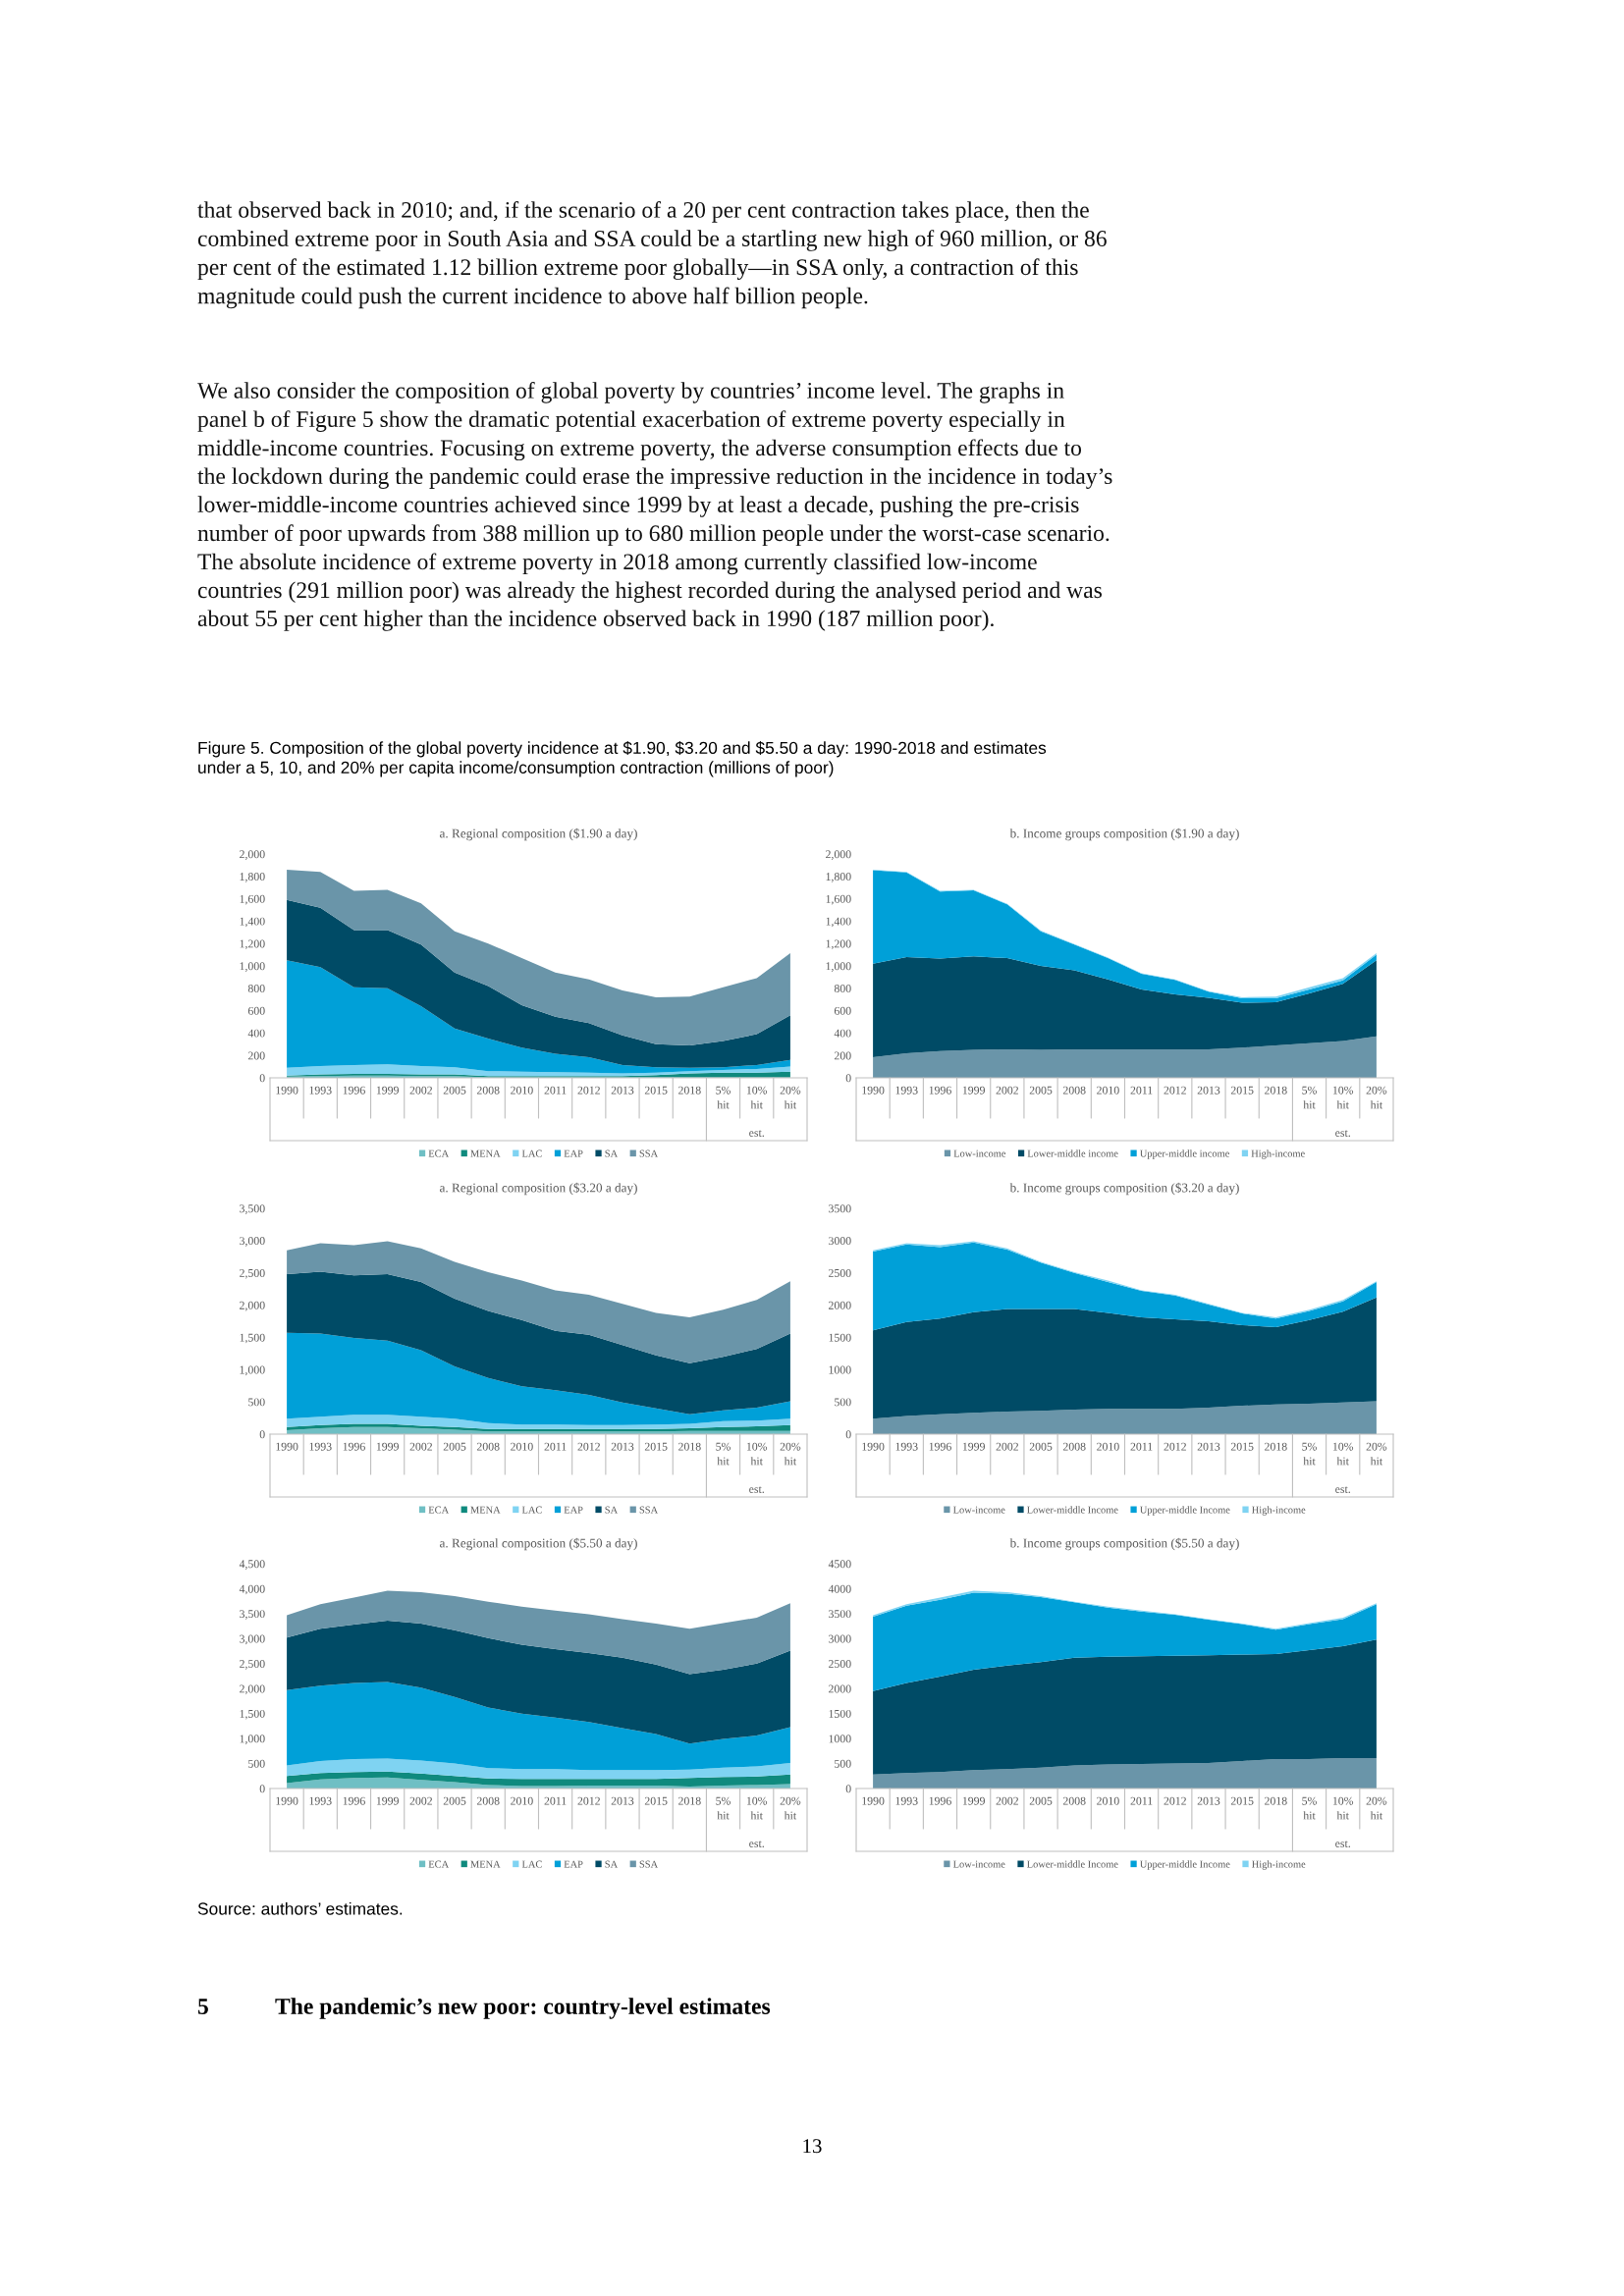 This screenshot has width=1624, height=2296. Describe the element at coordinates (812, 2146) in the screenshot. I see `text: 13` at that location.